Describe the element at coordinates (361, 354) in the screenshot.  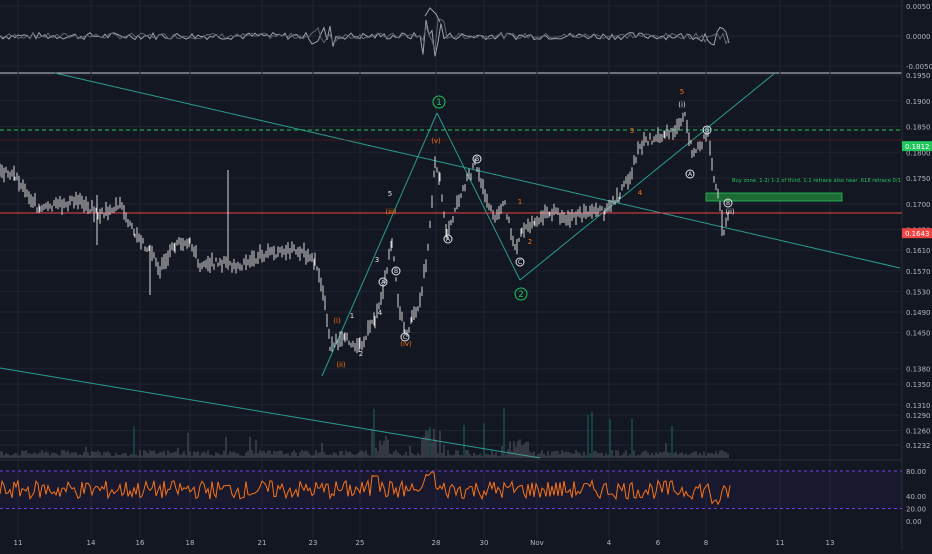
I see `wave-label-white: 2` at that location.